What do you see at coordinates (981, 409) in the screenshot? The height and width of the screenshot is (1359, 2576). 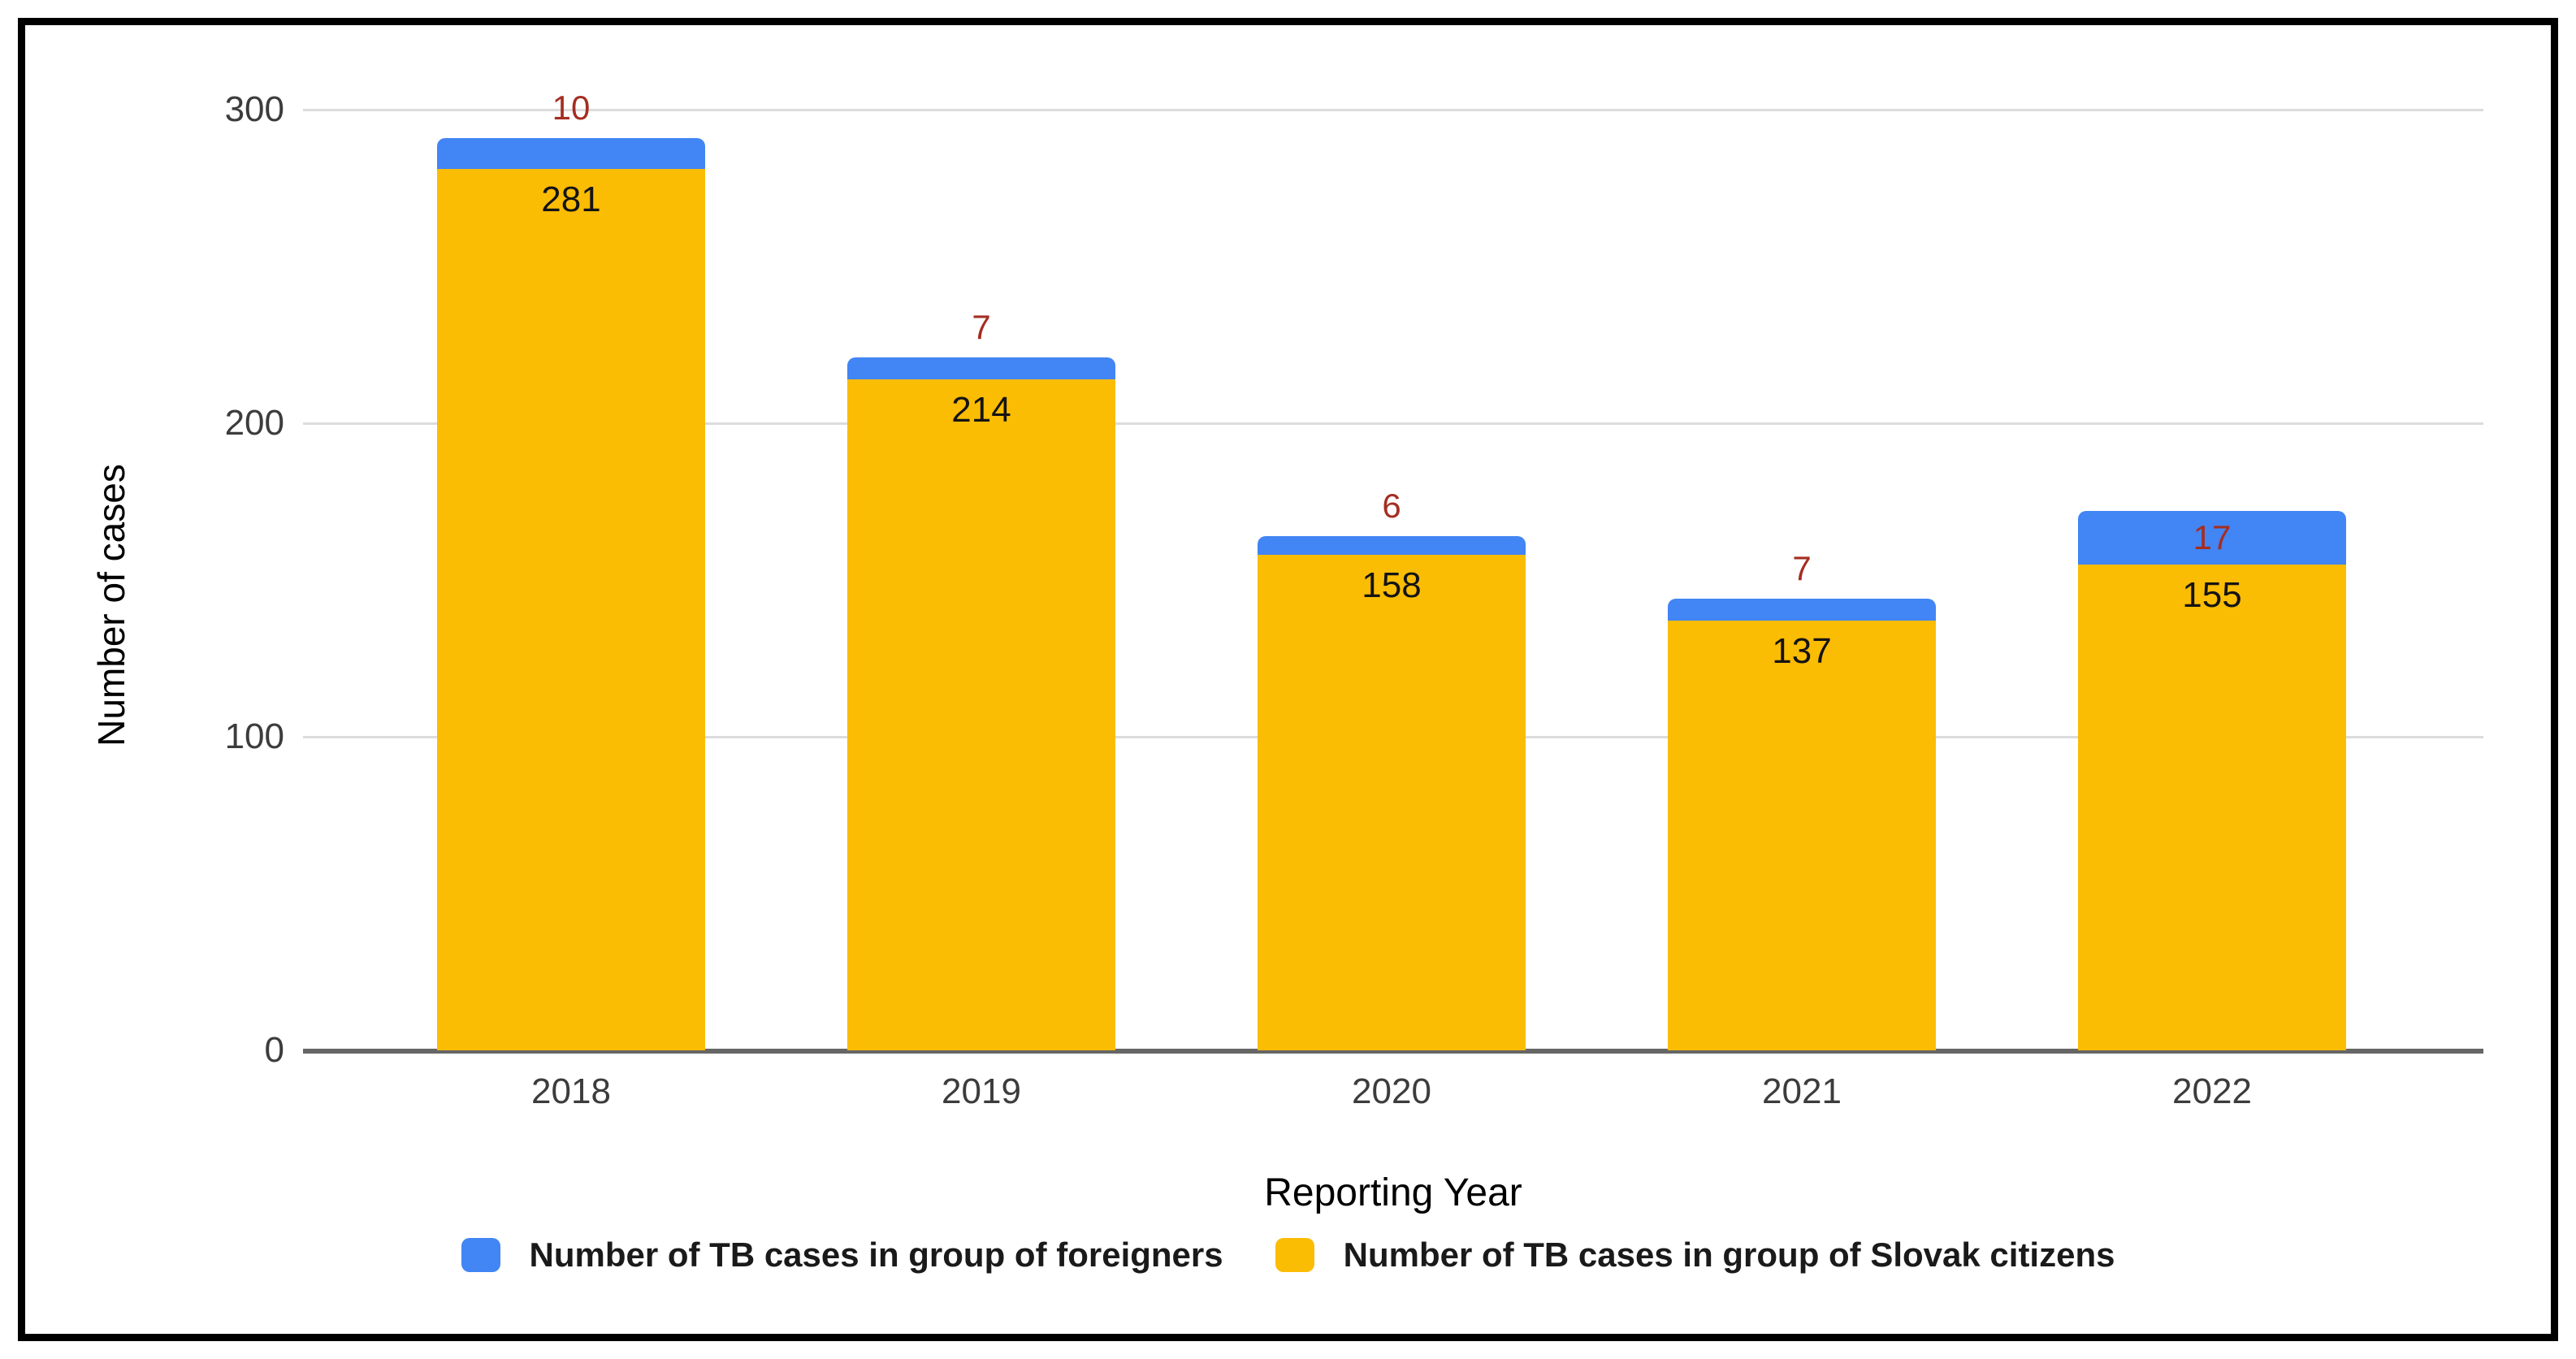 I see `value-label-slovak-2019: 214` at bounding box center [981, 409].